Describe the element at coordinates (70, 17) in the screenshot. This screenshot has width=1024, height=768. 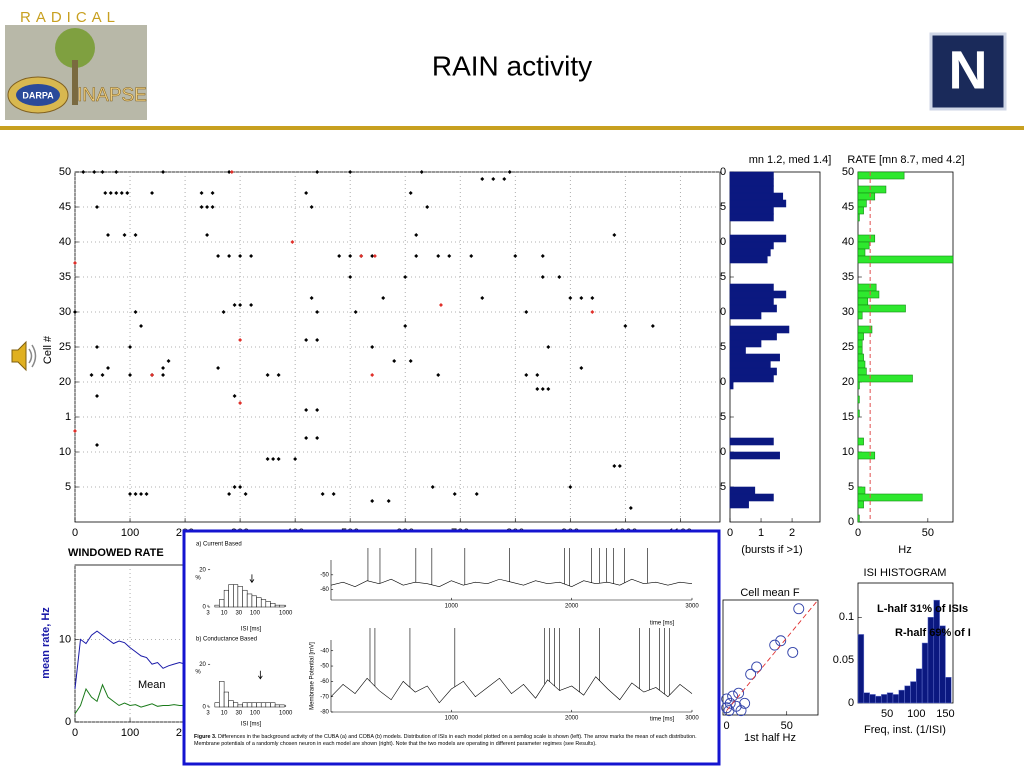
I see `brand: RADICAL` at that location.